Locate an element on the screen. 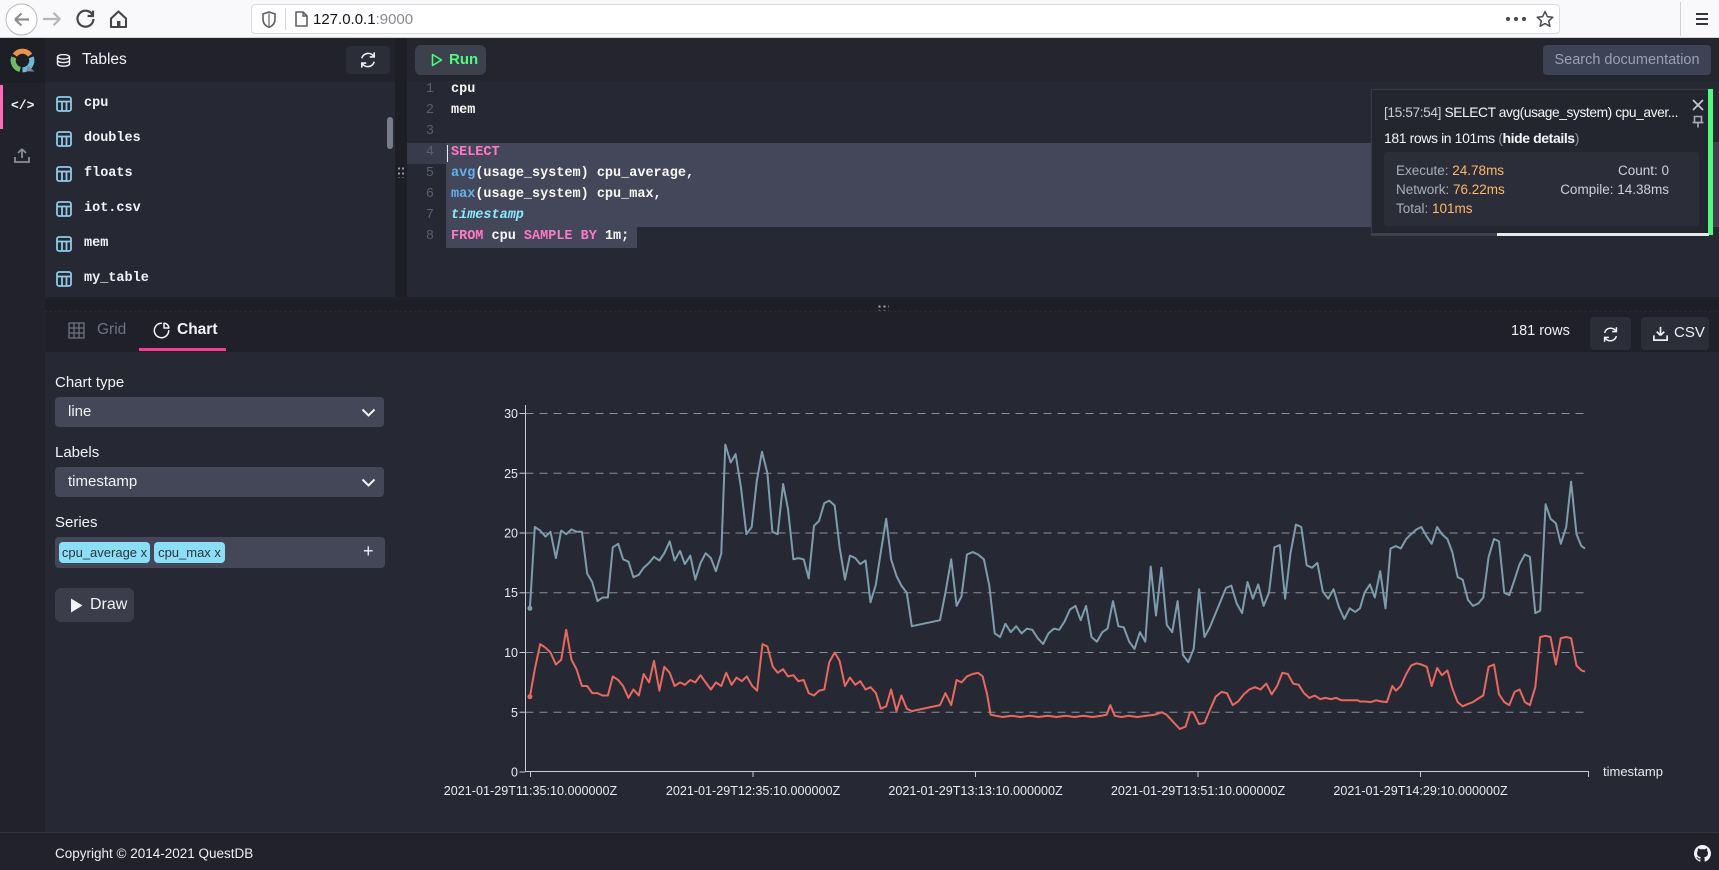 The image size is (1719, 870). svg-text: 2021-01-29T13:13:10.000000Z is located at coordinates (975, 791).